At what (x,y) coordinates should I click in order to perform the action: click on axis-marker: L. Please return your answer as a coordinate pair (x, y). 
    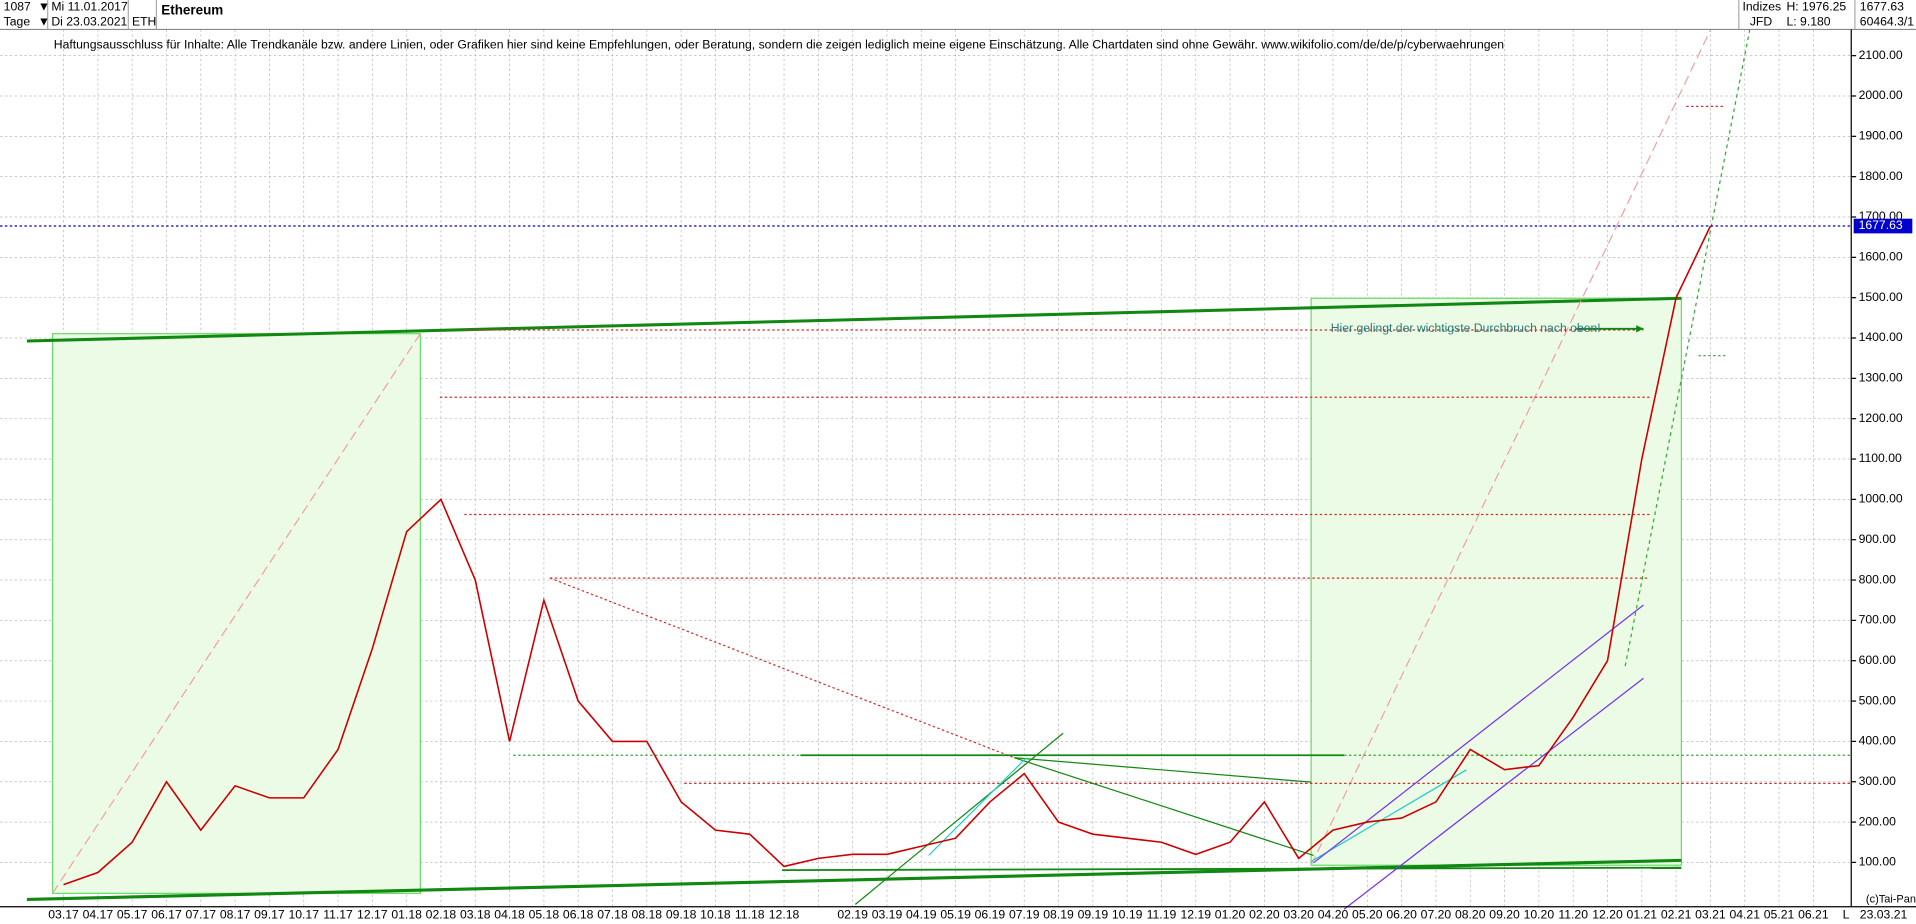
    Looking at the image, I should click on (1846, 915).